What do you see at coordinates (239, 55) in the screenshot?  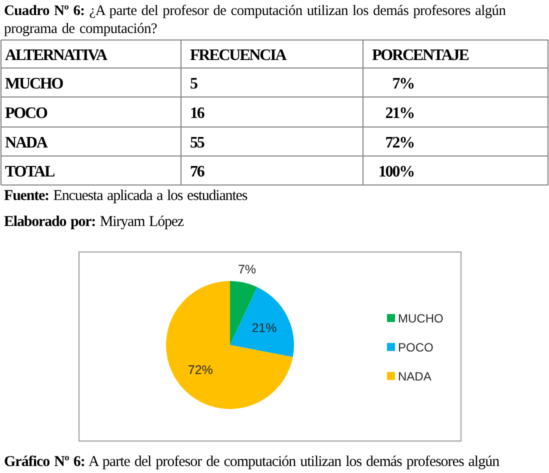 I see `text: FRECUENCIA` at bounding box center [239, 55].